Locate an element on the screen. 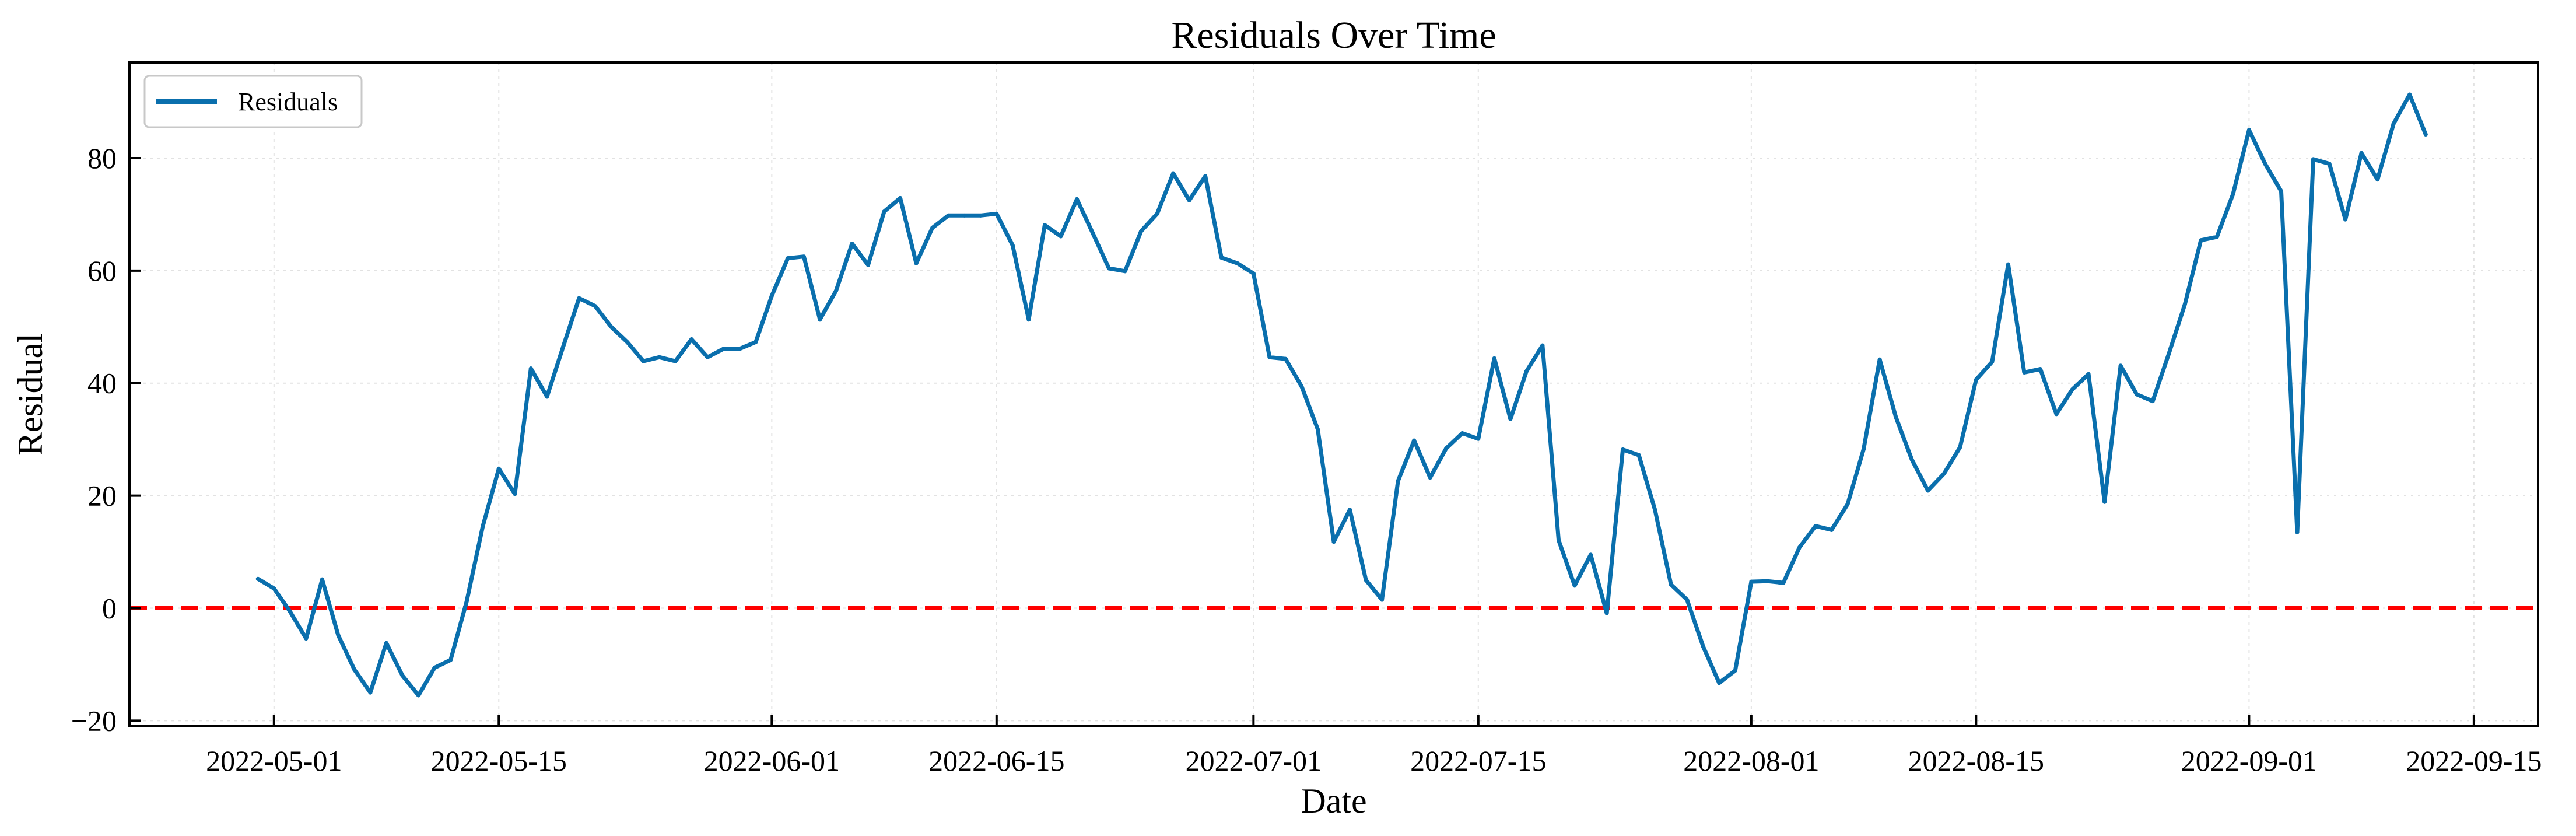  x-tick-label: 2022-09-15 is located at coordinates (2474, 760).